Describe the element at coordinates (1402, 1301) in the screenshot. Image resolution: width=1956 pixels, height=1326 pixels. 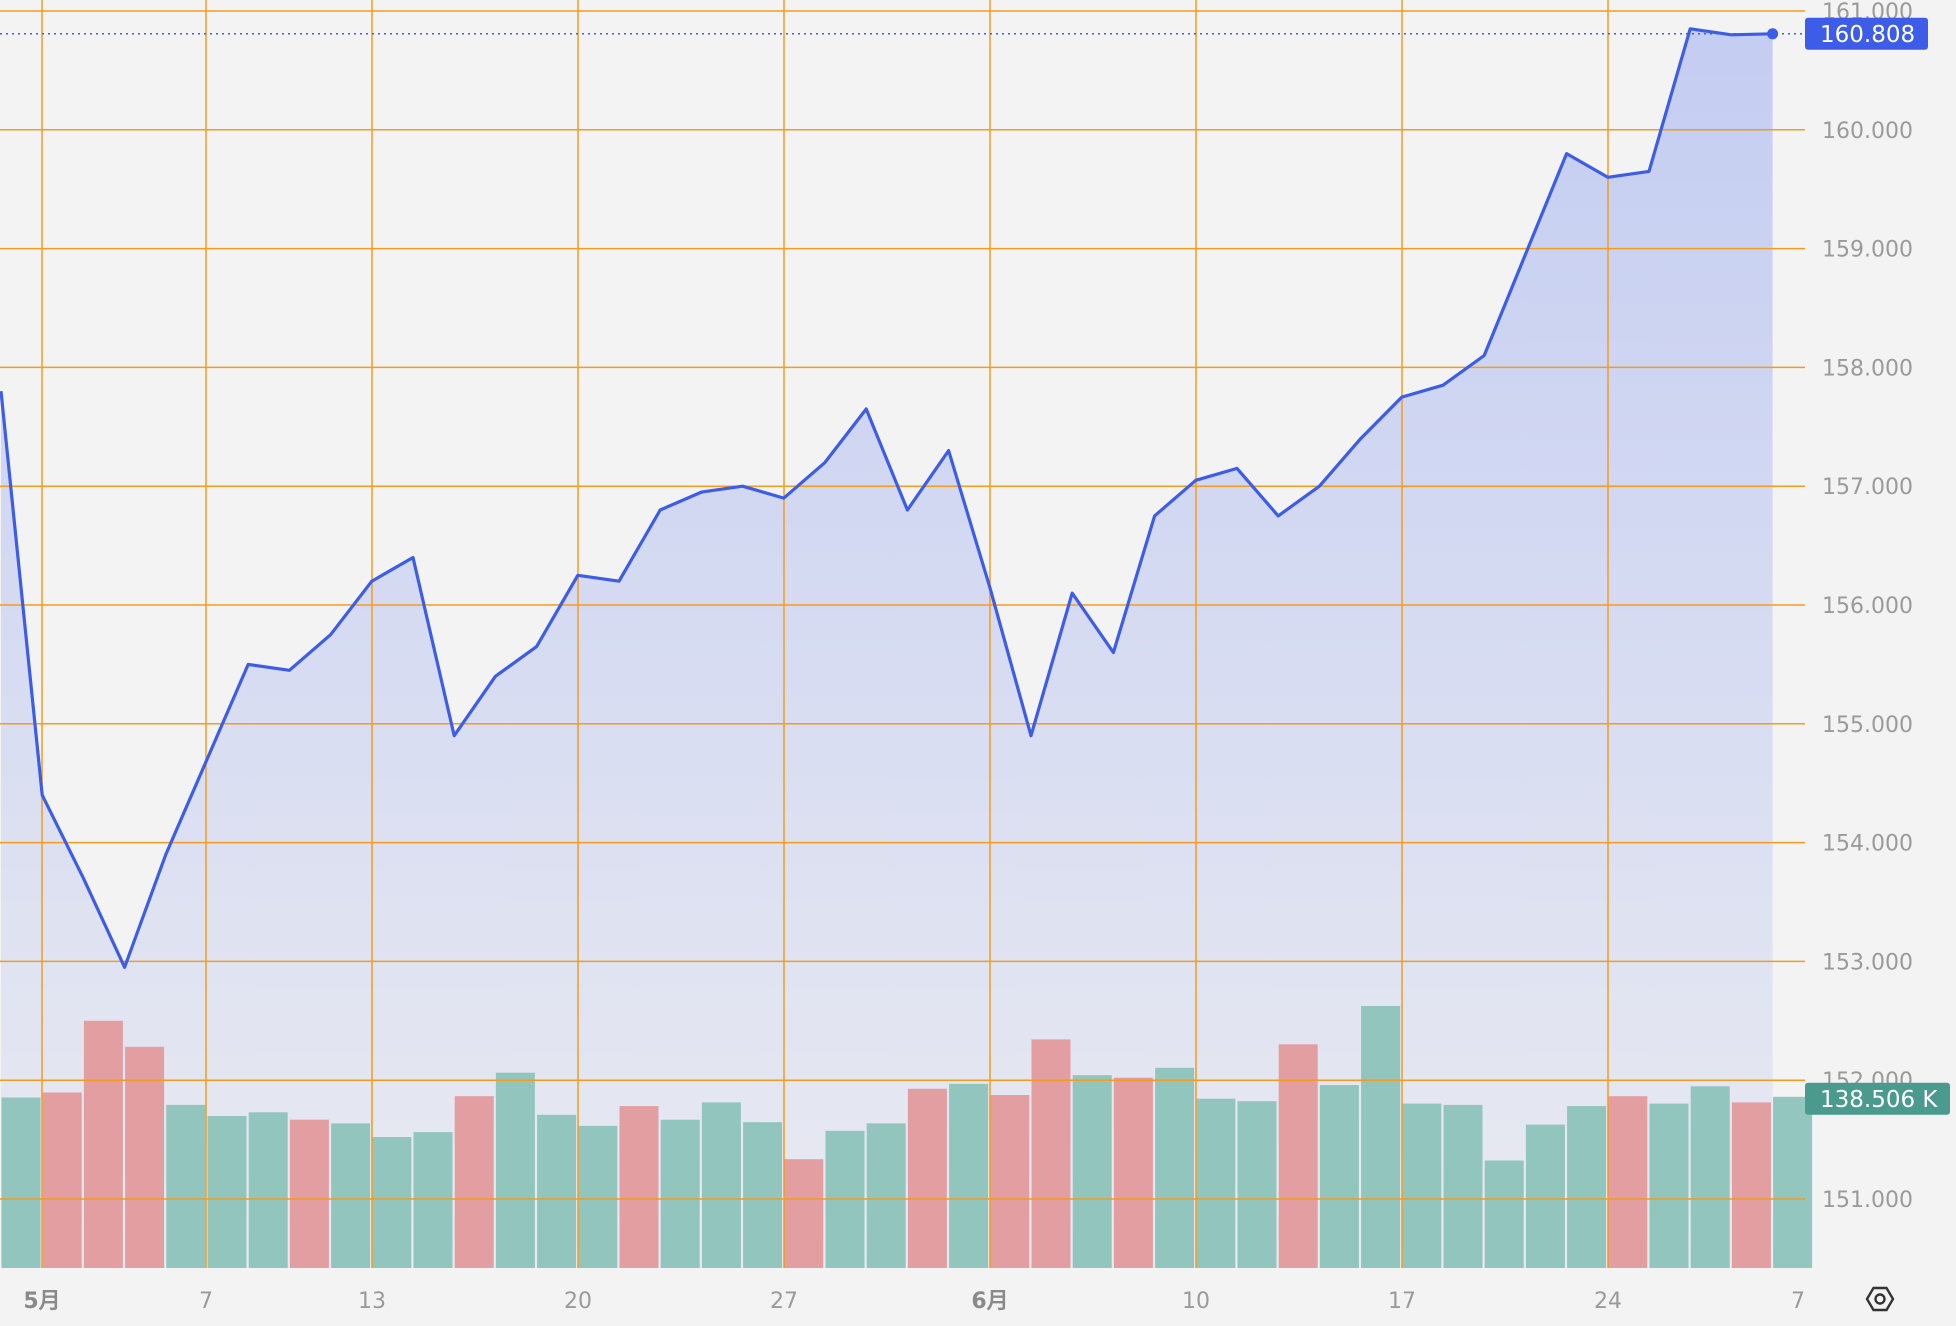
I see `x-tick-label: 17` at that location.